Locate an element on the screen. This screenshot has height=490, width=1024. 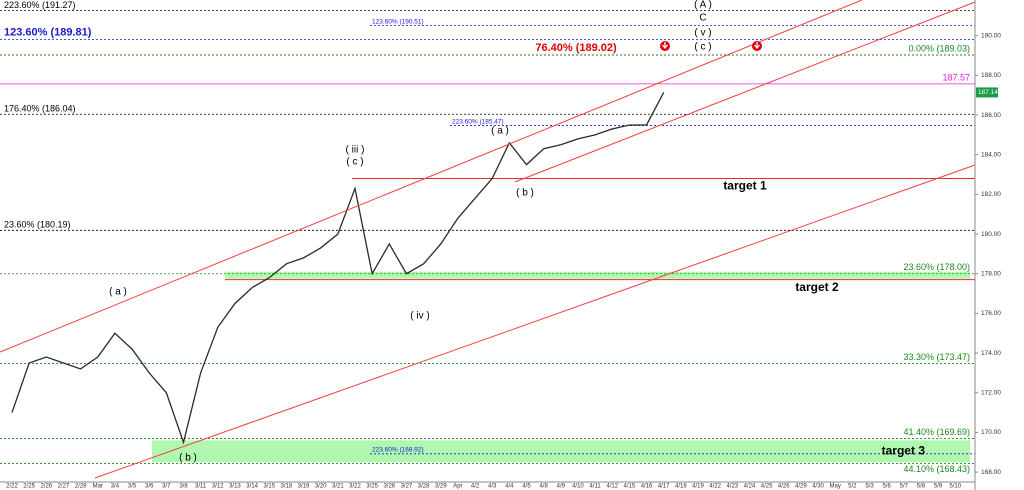
y-tick-label: 190.00 is located at coordinates (991, 35).